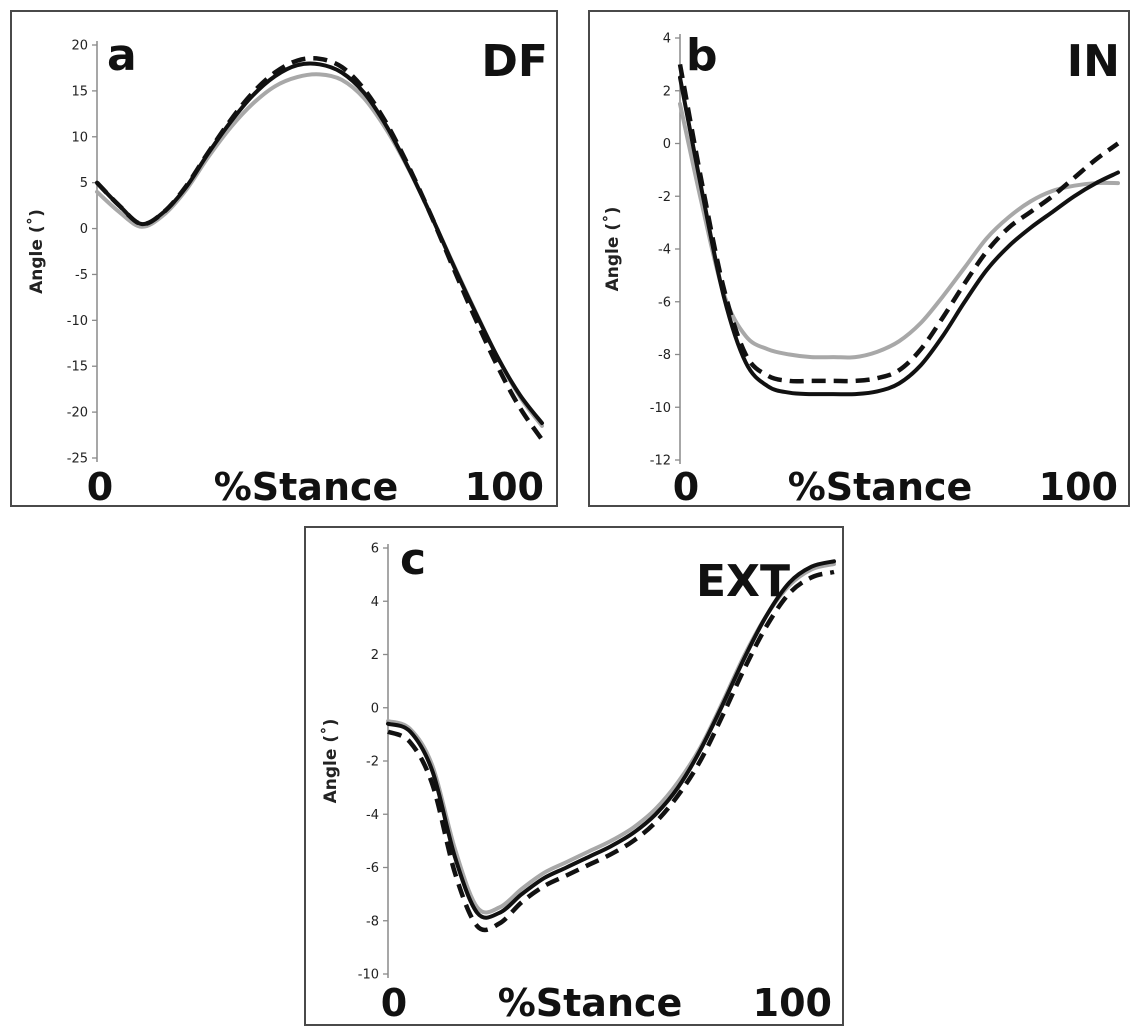 This screenshot has height=1036, width=1142. Describe the element at coordinates (77, 367) in the screenshot. I see `y-tick-label: -15` at that location.